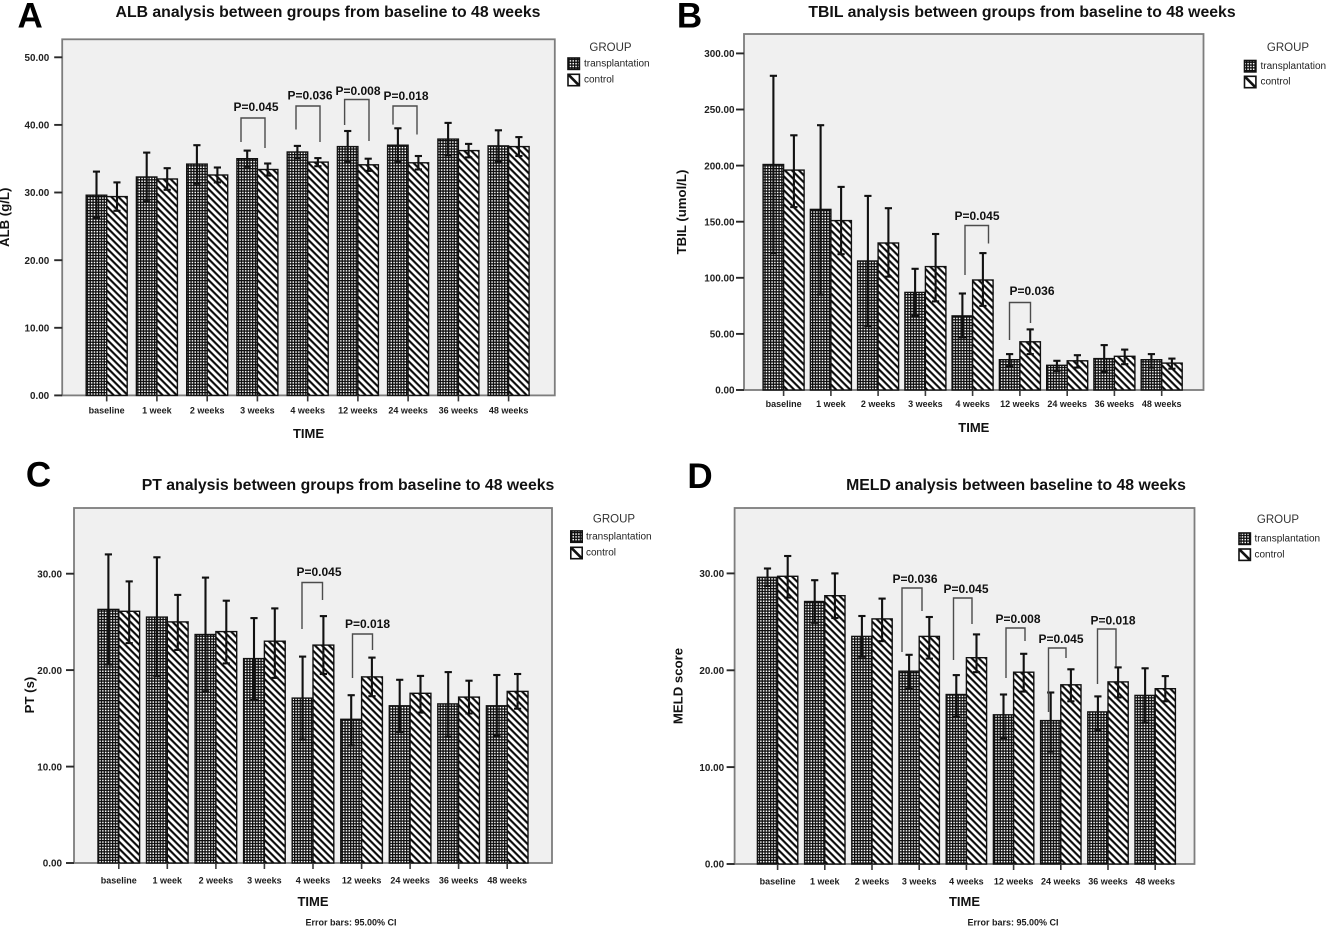  I want to click on svg-text: 150.00, so click(719, 222).